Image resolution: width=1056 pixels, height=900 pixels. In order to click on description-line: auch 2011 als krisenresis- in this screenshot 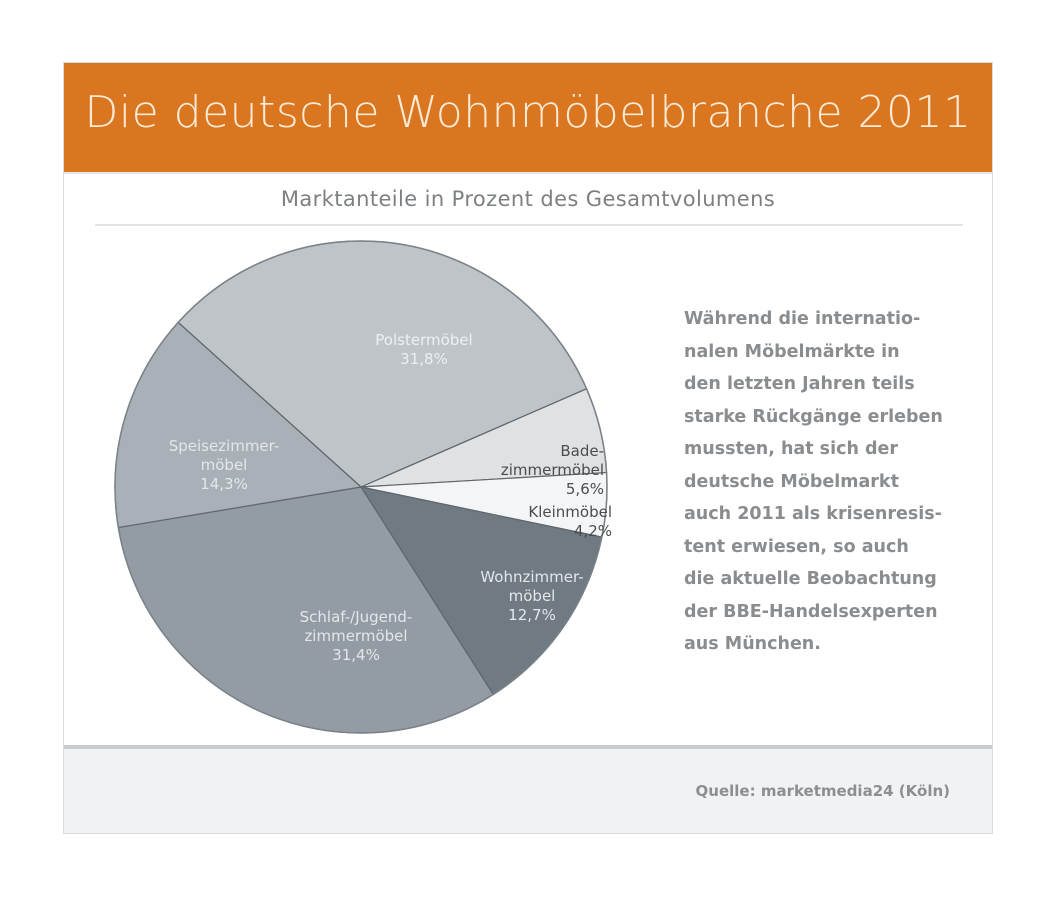, I will do `click(813, 514)`.